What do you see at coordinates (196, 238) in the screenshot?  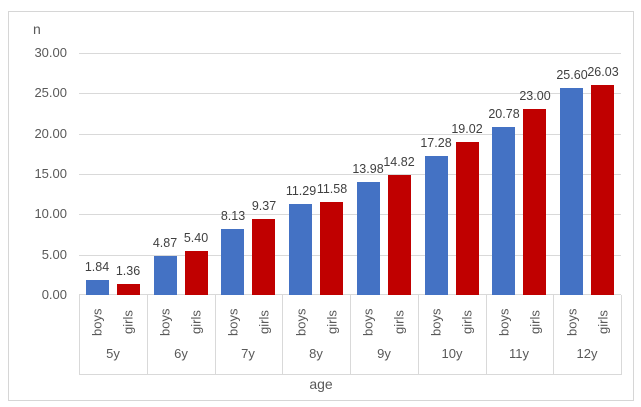 I see `value-label-girls-6y: 5.40` at bounding box center [196, 238].